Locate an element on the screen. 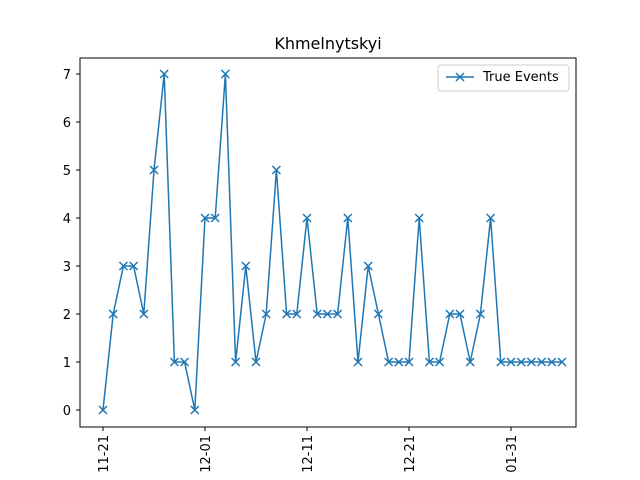 The height and width of the screenshot is (480, 640). legend-label: True Events is located at coordinates (520, 77).